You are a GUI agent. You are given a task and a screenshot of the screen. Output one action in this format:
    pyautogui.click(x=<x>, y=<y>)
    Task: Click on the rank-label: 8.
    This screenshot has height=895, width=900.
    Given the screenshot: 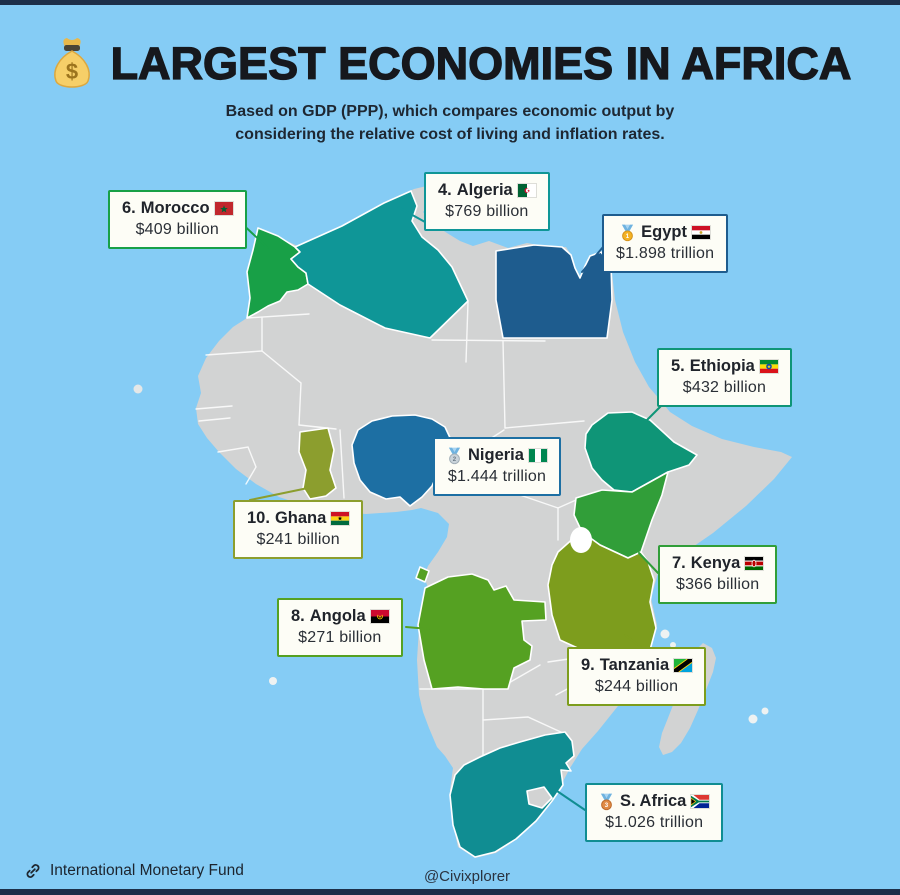 What is the action you would take?
    pyautogui.click(x=298, y=616)
    